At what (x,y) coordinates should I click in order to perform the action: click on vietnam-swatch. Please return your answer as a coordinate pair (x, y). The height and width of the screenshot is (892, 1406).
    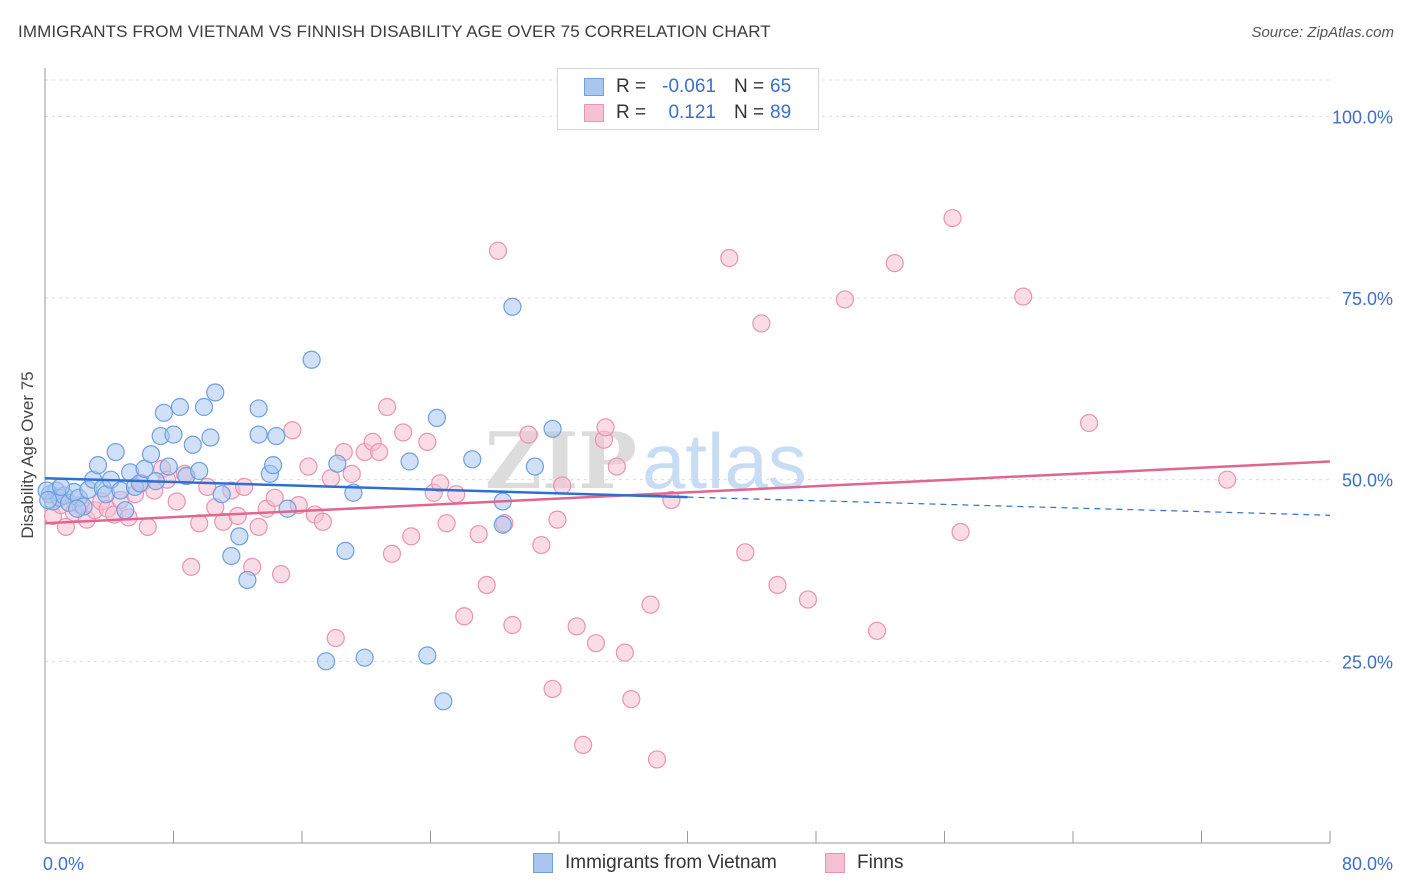
    Looking at the image, I should click on (594, 87).